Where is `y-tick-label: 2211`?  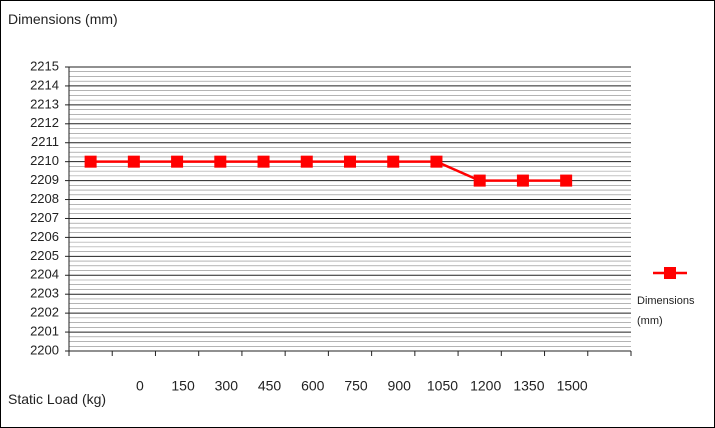
y-tick-label: 2211 is located at coordinates (45, 141).